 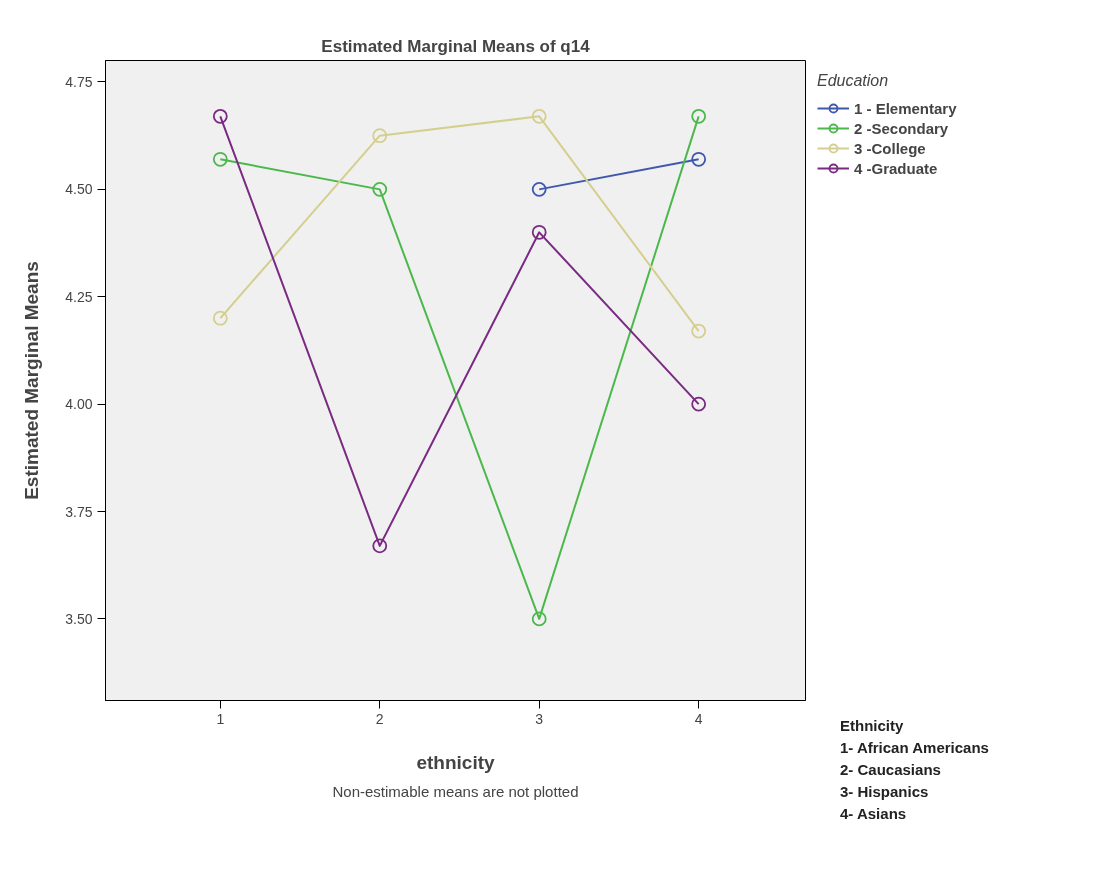 I want to click on chart-title: Estimated Marginal Means of q14, so click(x=456, y=46).